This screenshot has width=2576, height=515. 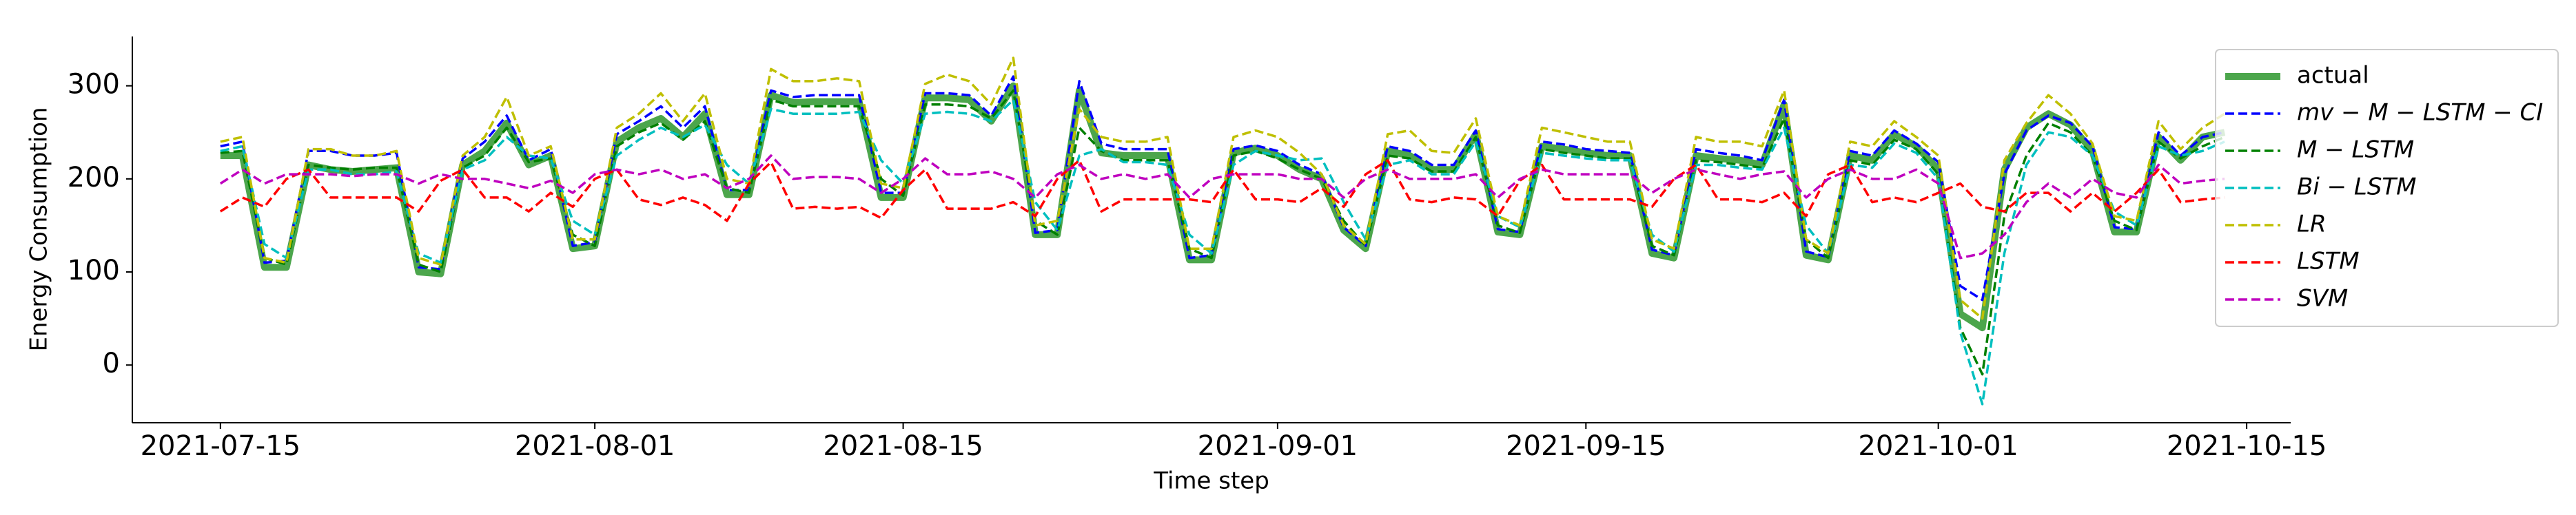 I want to click on x-tick-label: 2021-08-01, so click(x=595, y=446).